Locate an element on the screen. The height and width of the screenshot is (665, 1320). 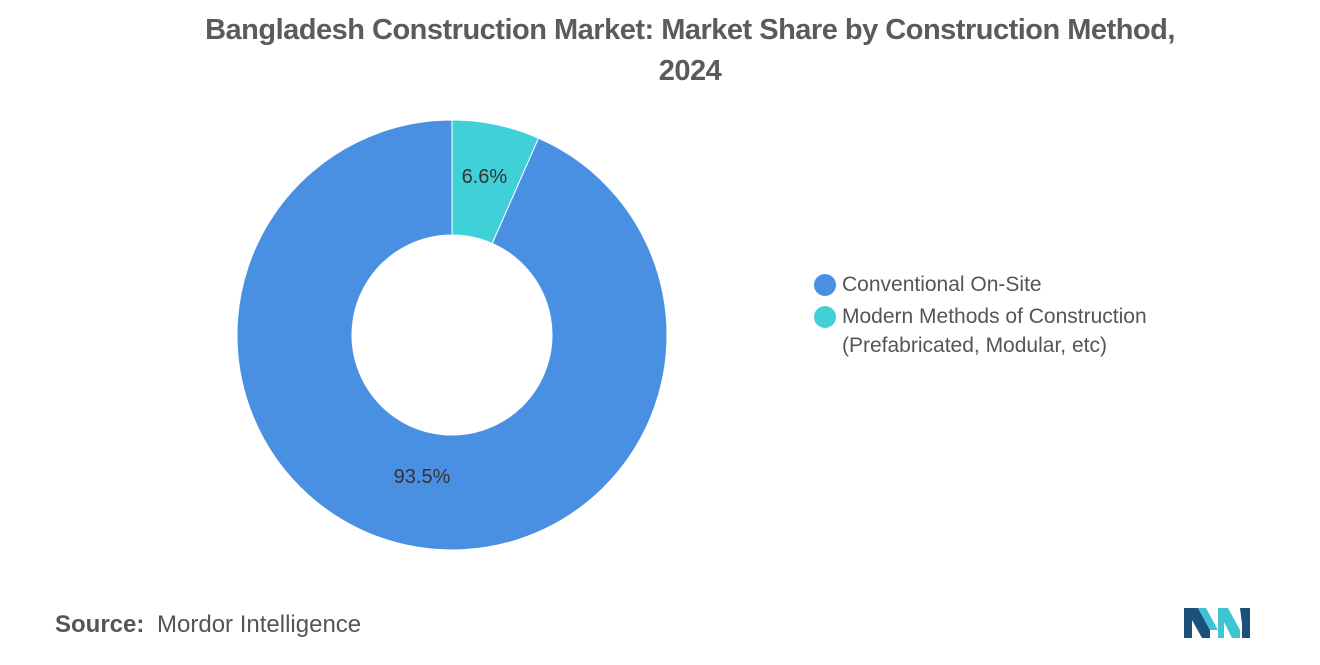
donut-label-conventional: 93.5% is located at coordinates (422, 477).